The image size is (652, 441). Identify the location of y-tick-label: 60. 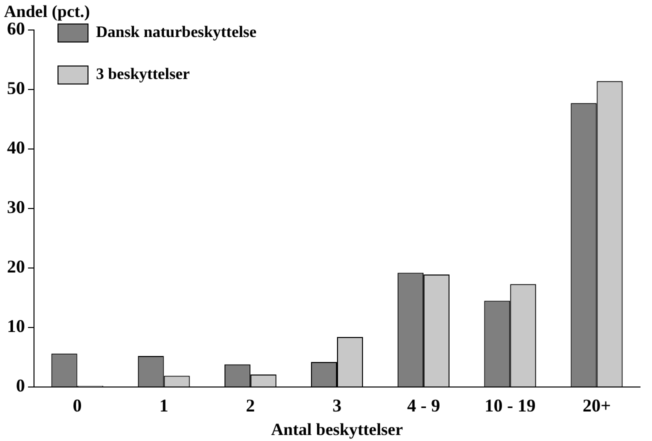
(16, 28).